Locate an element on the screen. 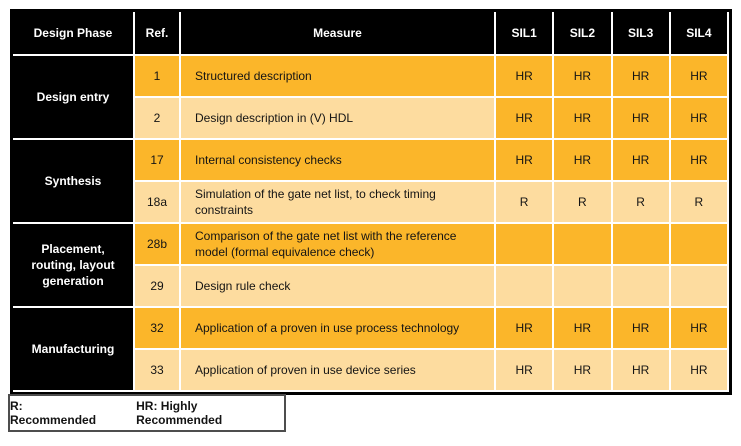 The width and height of the screenshot is (741, 446). ref-cell: 18a is located at coordinates (157, 202).